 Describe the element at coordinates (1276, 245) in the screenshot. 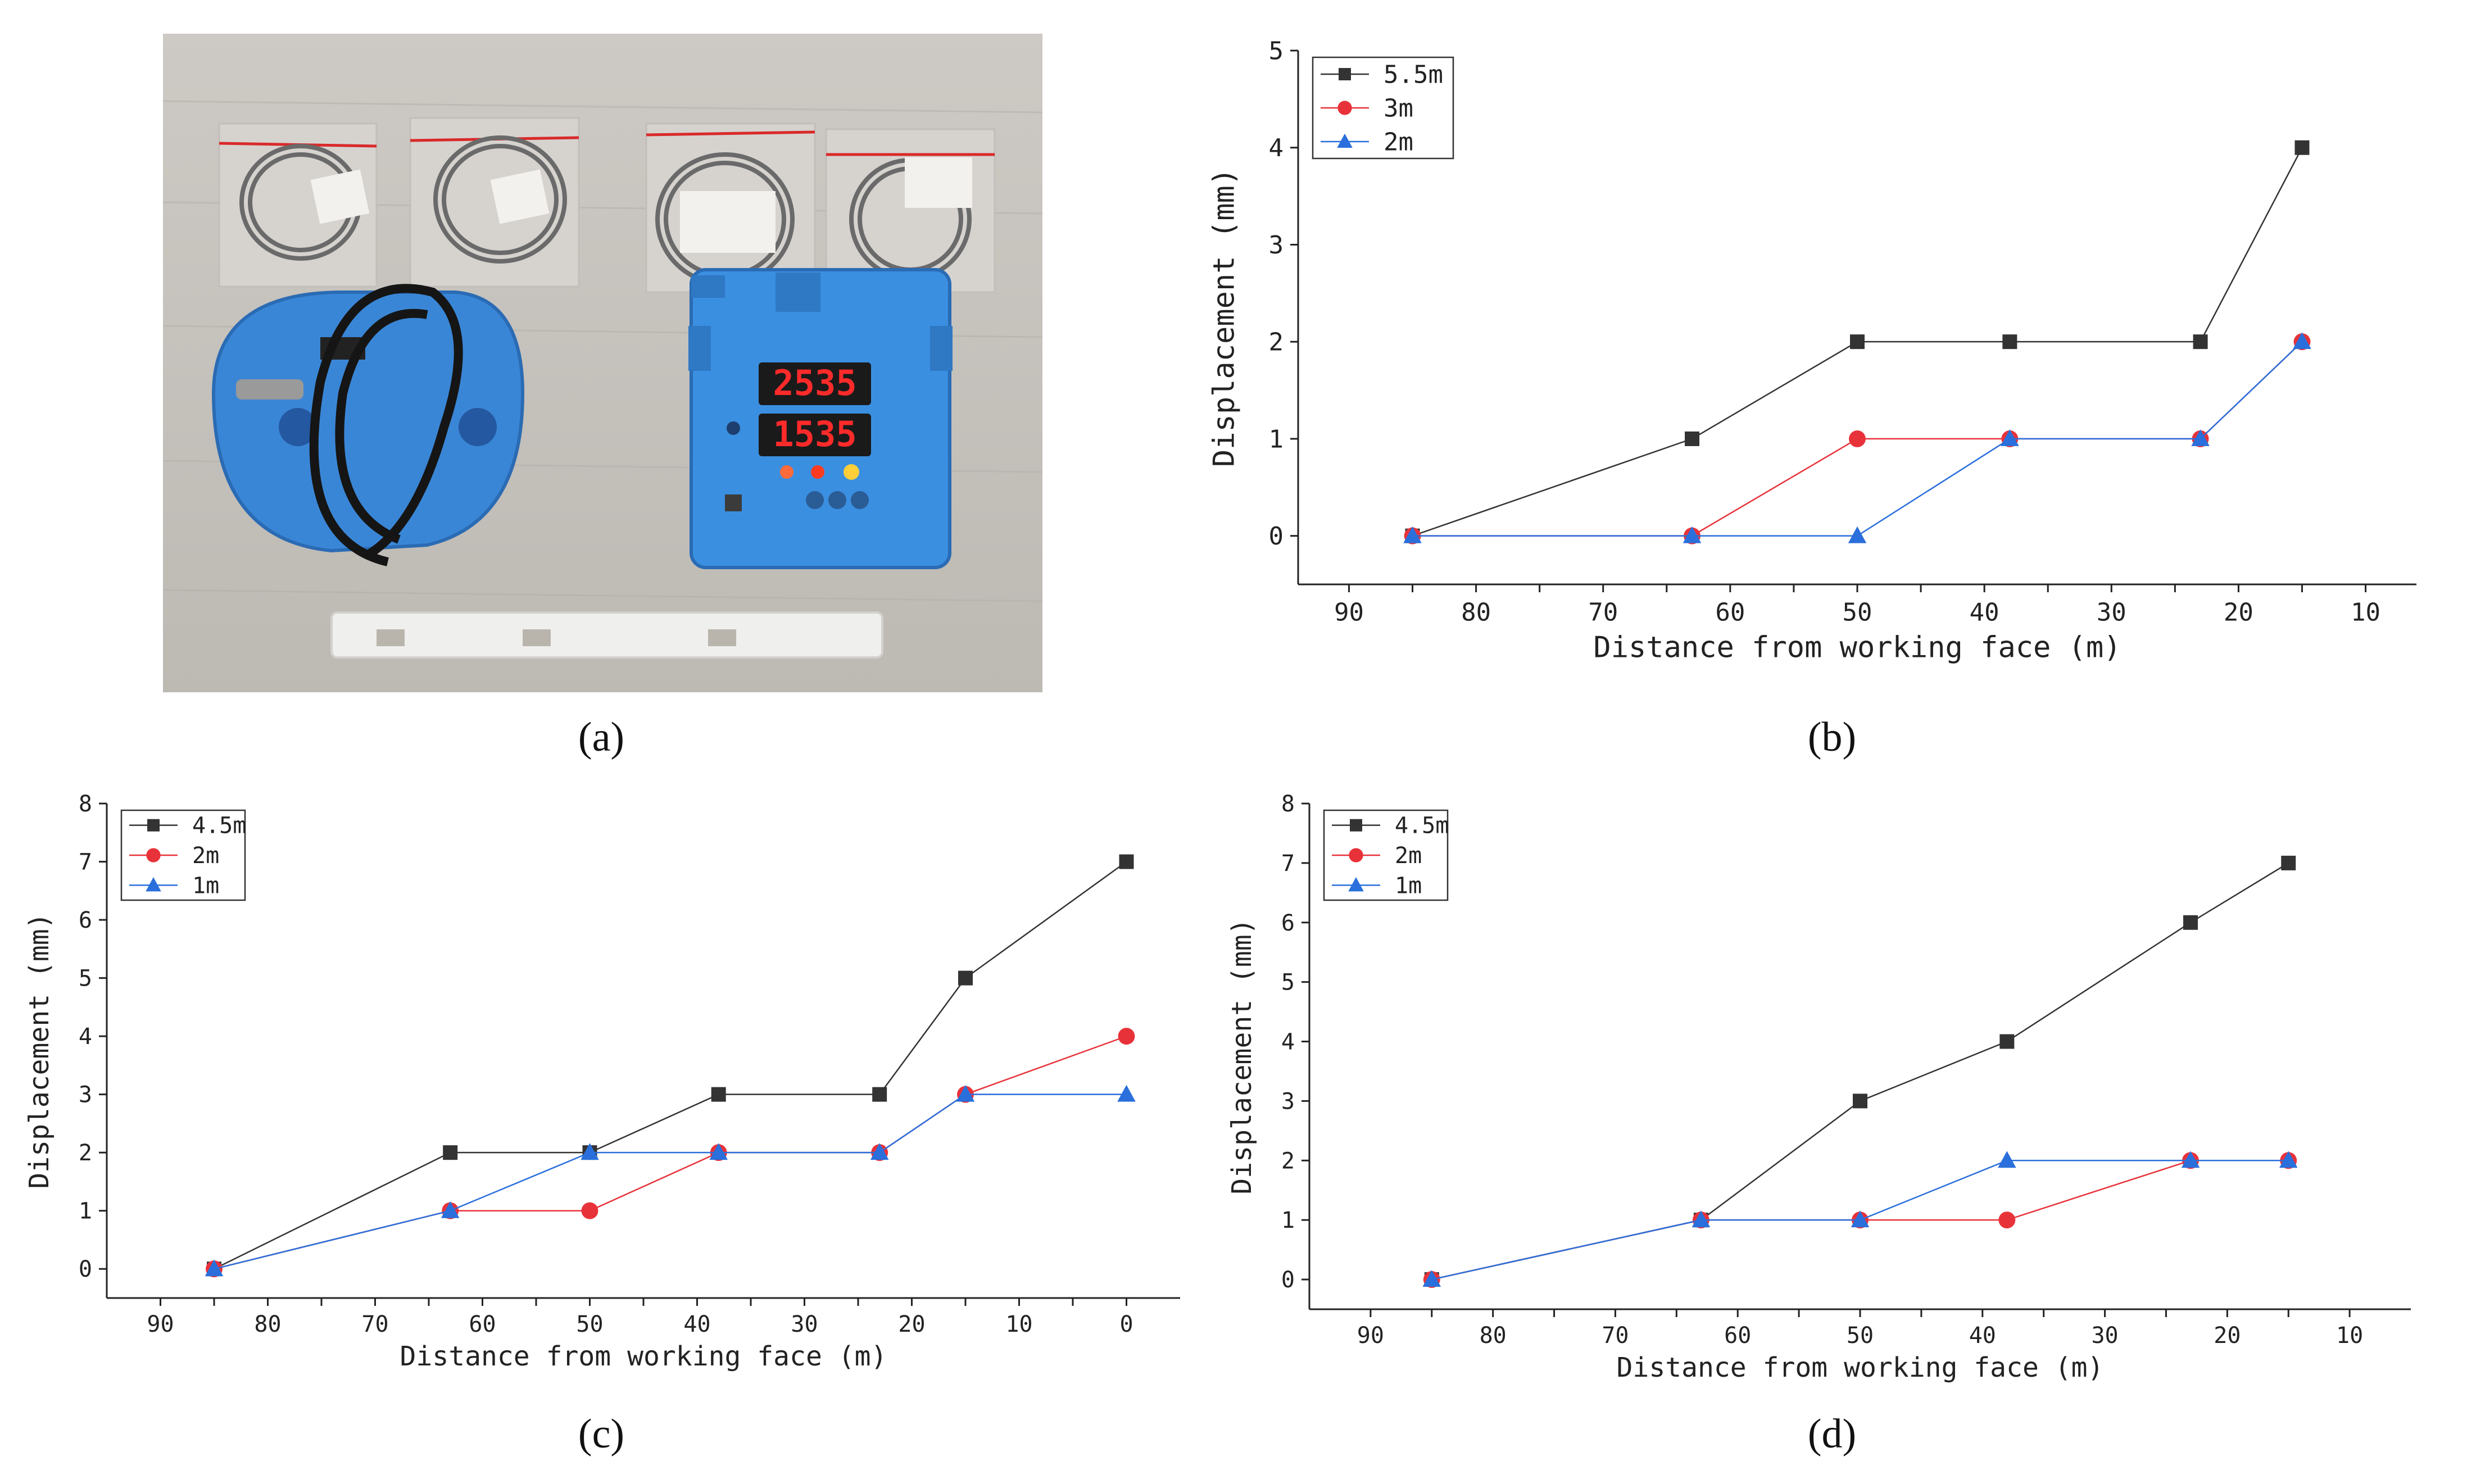

I see `y-tick-label: 3` at that location.